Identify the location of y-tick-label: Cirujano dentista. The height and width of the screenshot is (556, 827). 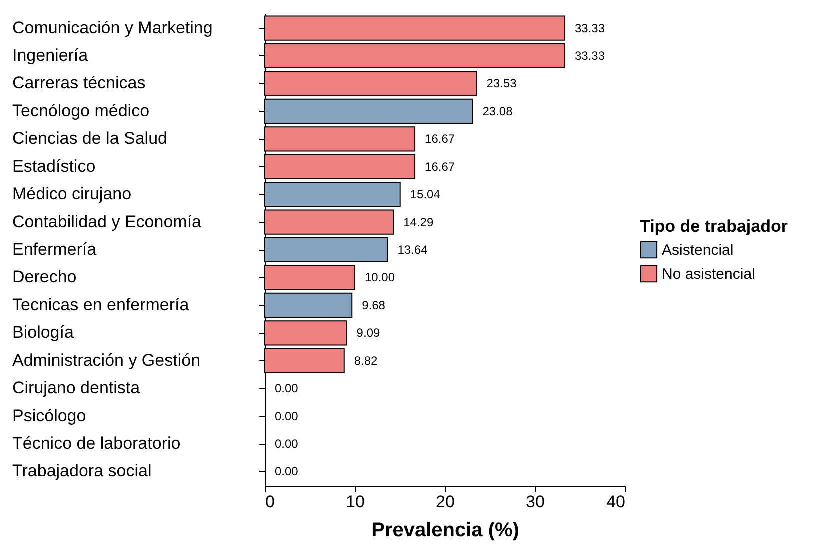
(76, 388).